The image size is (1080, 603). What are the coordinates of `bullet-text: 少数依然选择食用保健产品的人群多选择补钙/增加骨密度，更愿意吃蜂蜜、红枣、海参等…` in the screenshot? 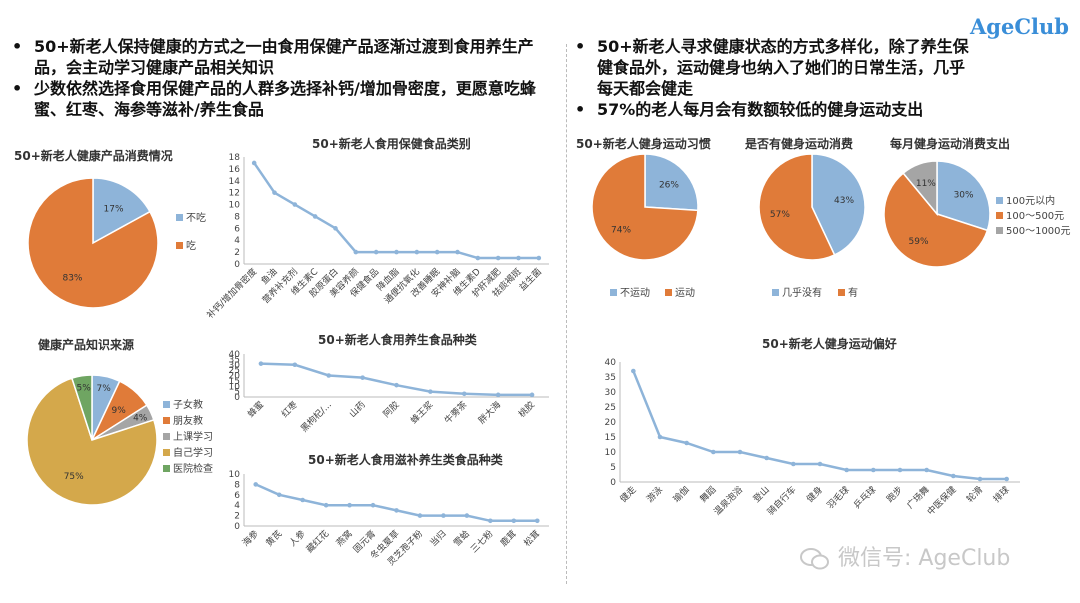 It's located at (280, 99).